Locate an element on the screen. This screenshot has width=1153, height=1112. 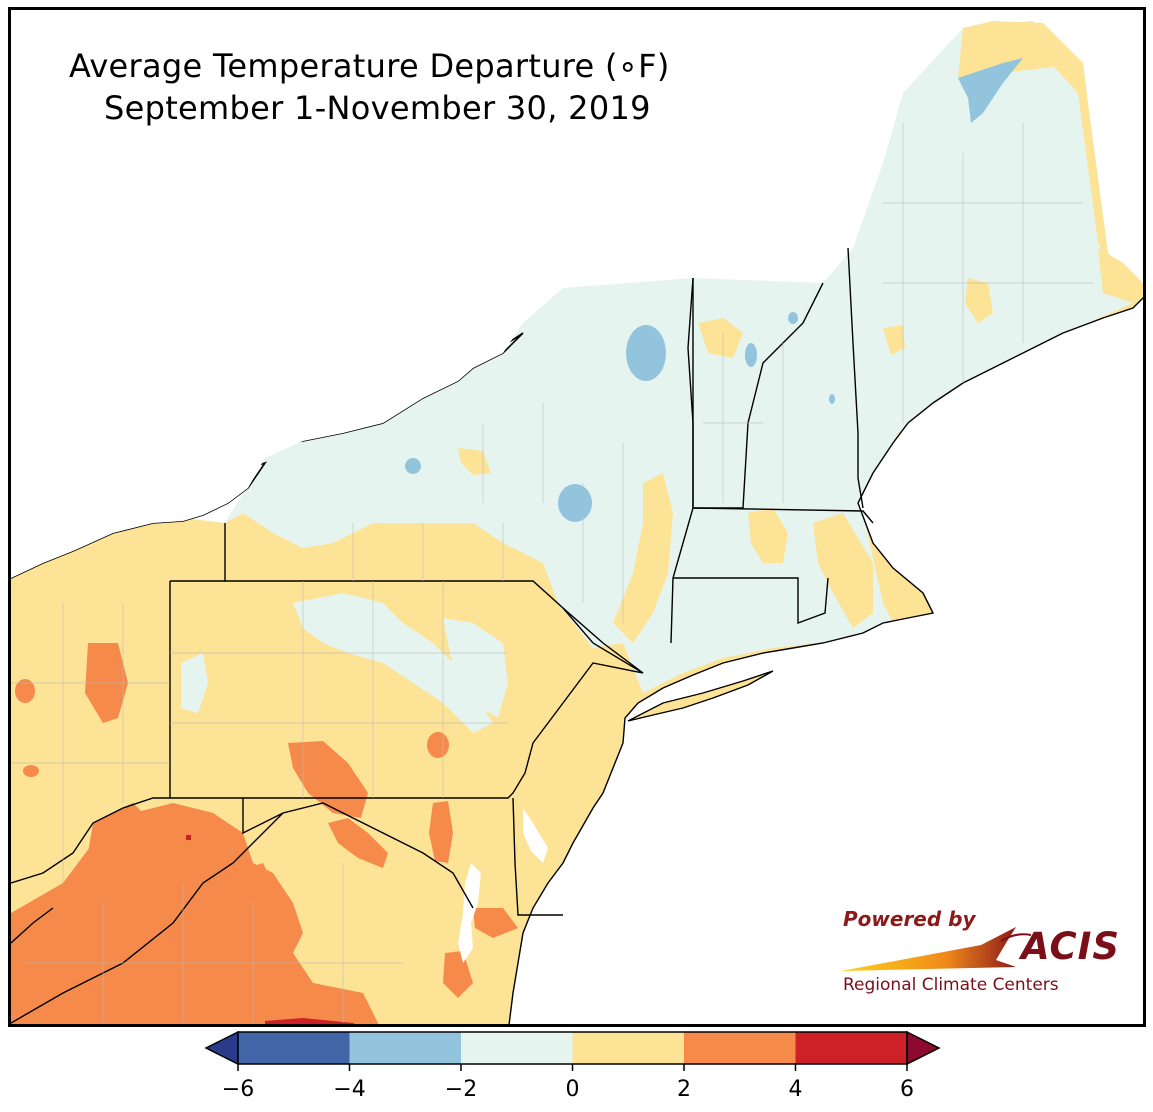
region-warm-me2 is located at coordinates (894, 340).